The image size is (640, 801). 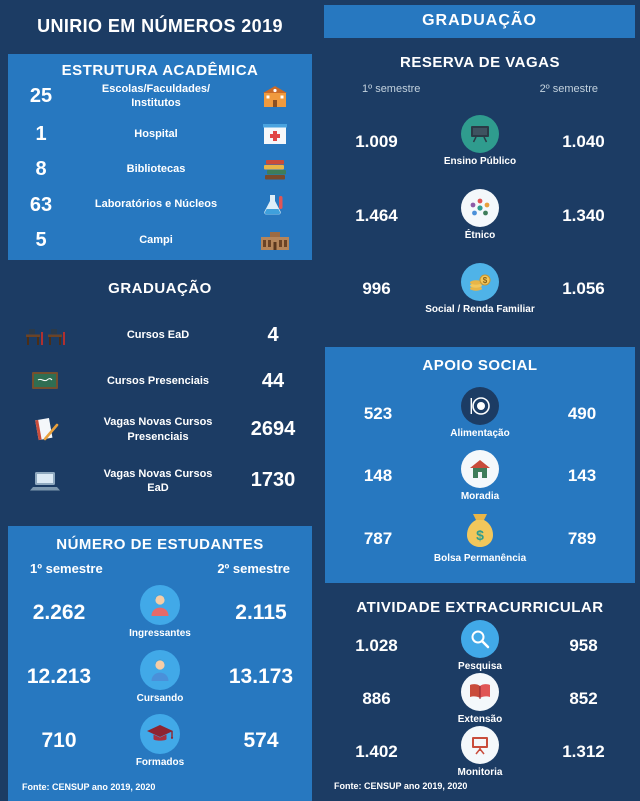 I want to click on semester-1-value: 523, so click(x=378, y=413).